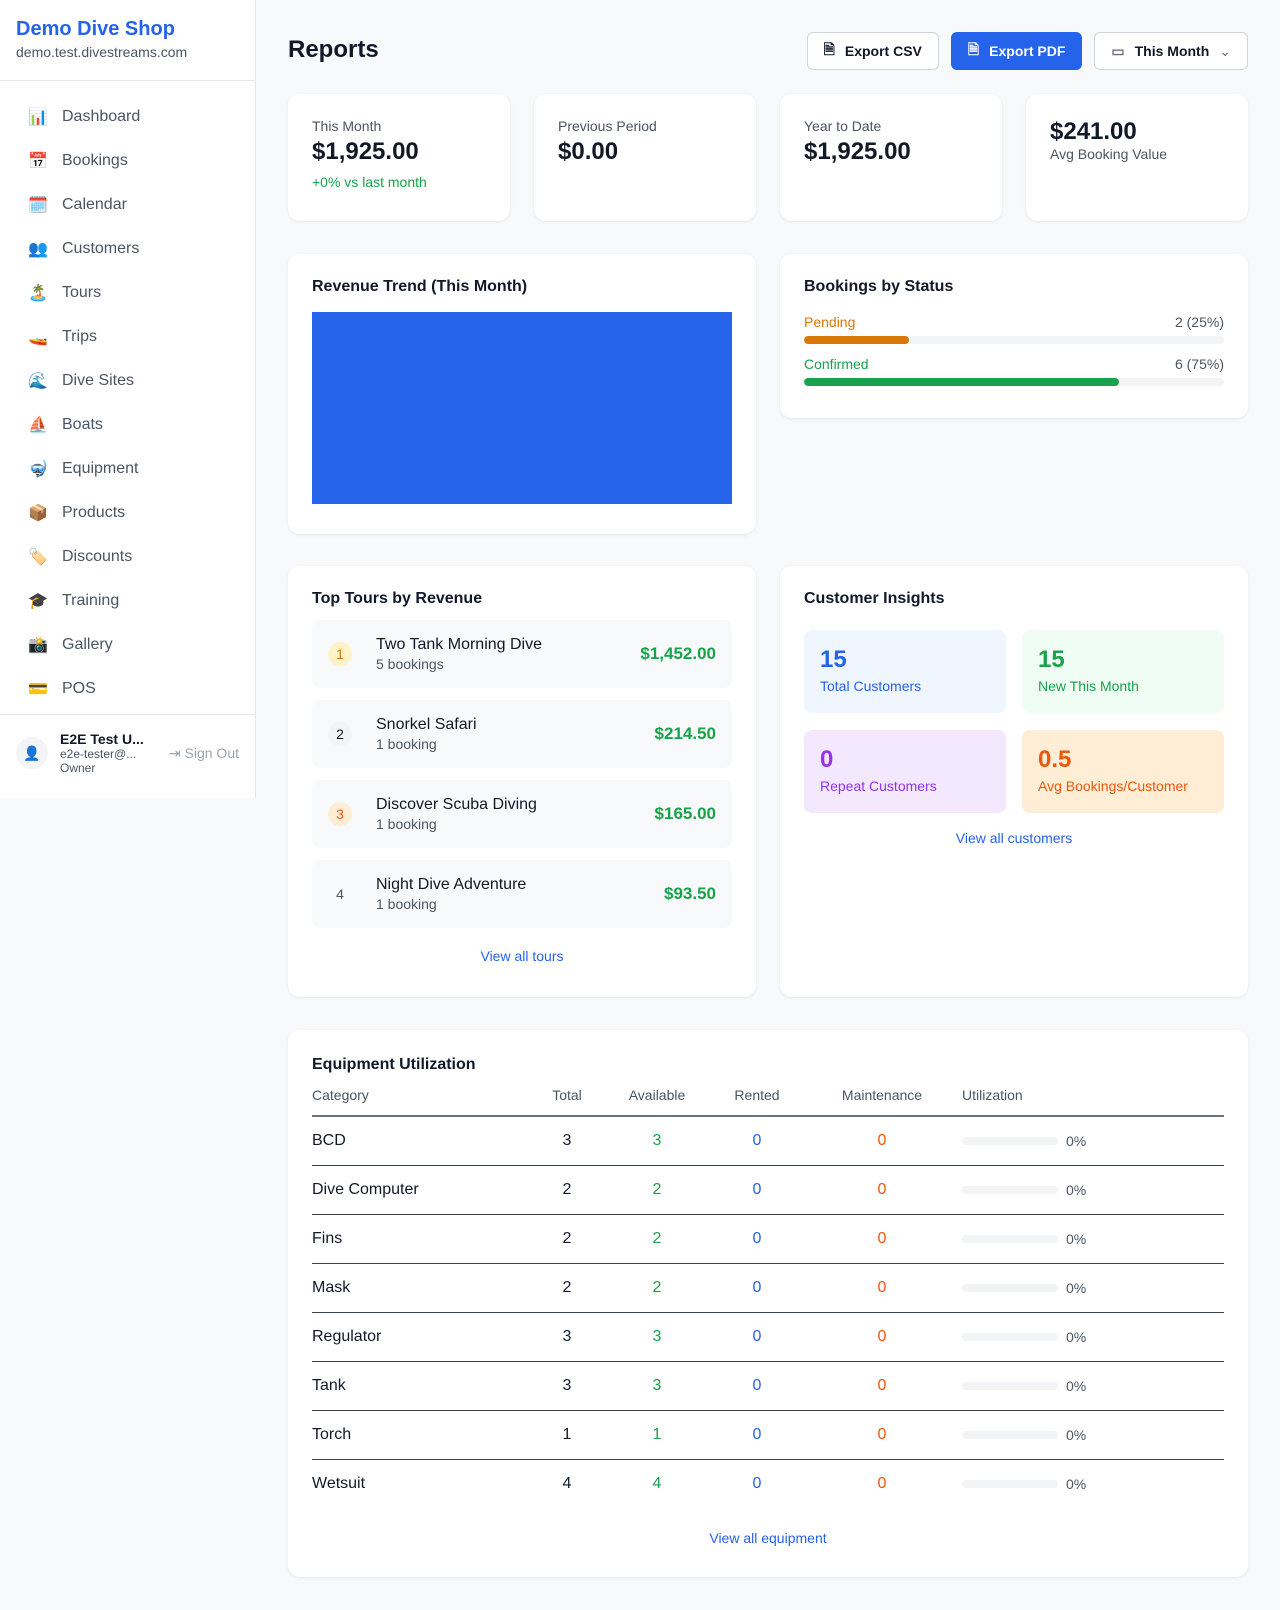 The height and width of the screenshot is (1610, 1280). Describe the element at coordinates (456, 804) in the screenshot. I see `tour-name: Discover Scuba Diving` at that location.